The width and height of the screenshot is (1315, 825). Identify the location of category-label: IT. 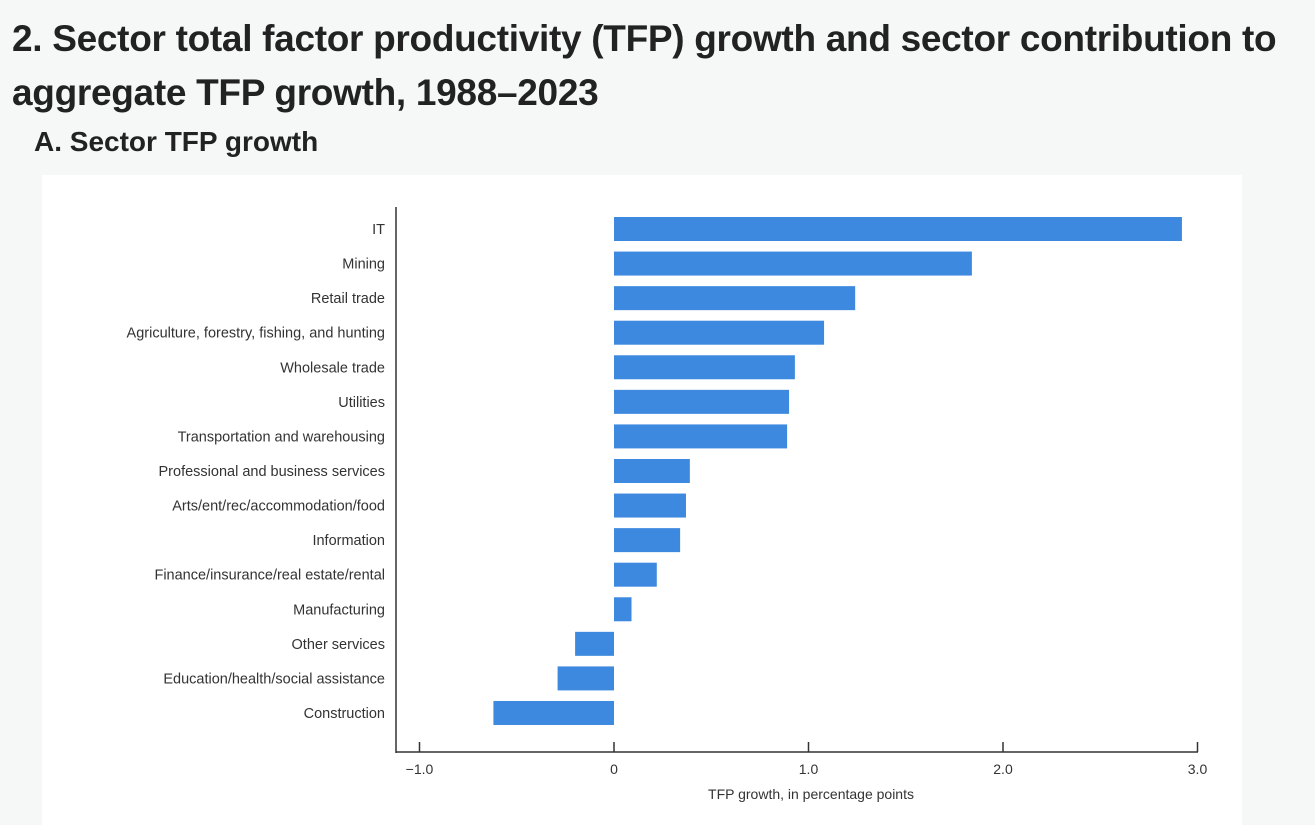
(378, 230).